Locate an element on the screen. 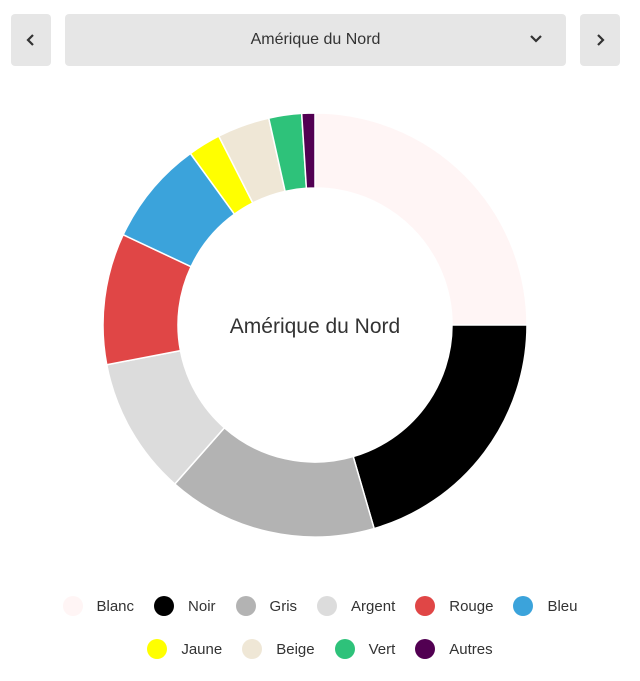 The image size is (640, 681). legend-item-jaune: Jaune is located at coordinates (184, 649).